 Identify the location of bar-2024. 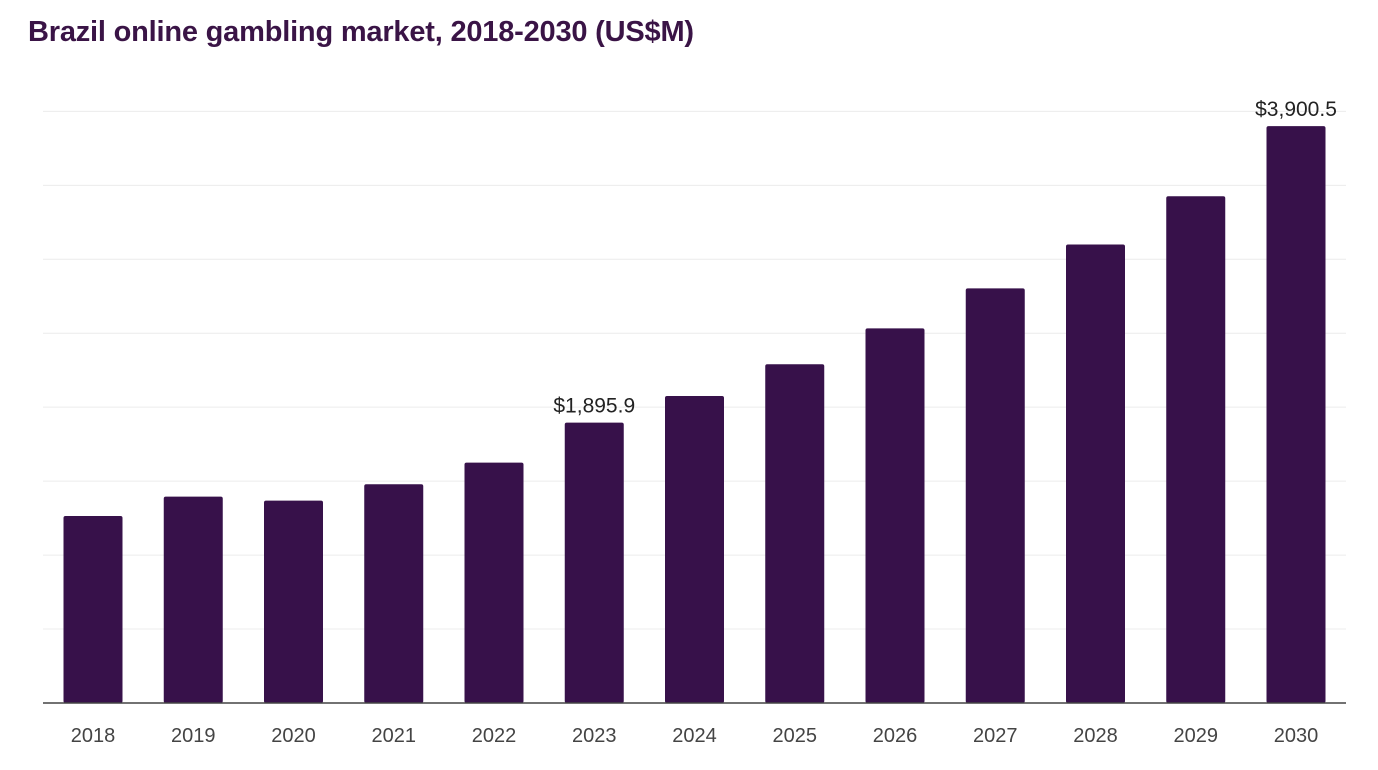
(694, 549).